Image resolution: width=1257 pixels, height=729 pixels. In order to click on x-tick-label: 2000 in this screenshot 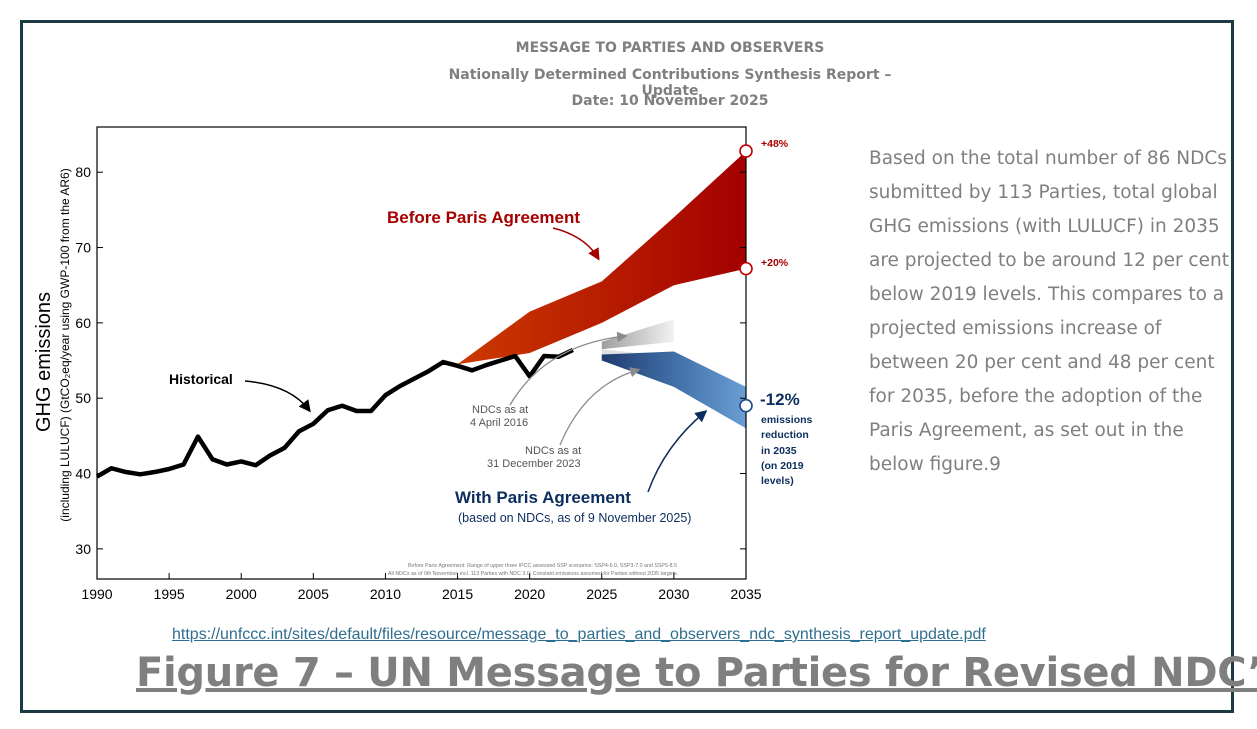, I will do `click(241, 594)`.